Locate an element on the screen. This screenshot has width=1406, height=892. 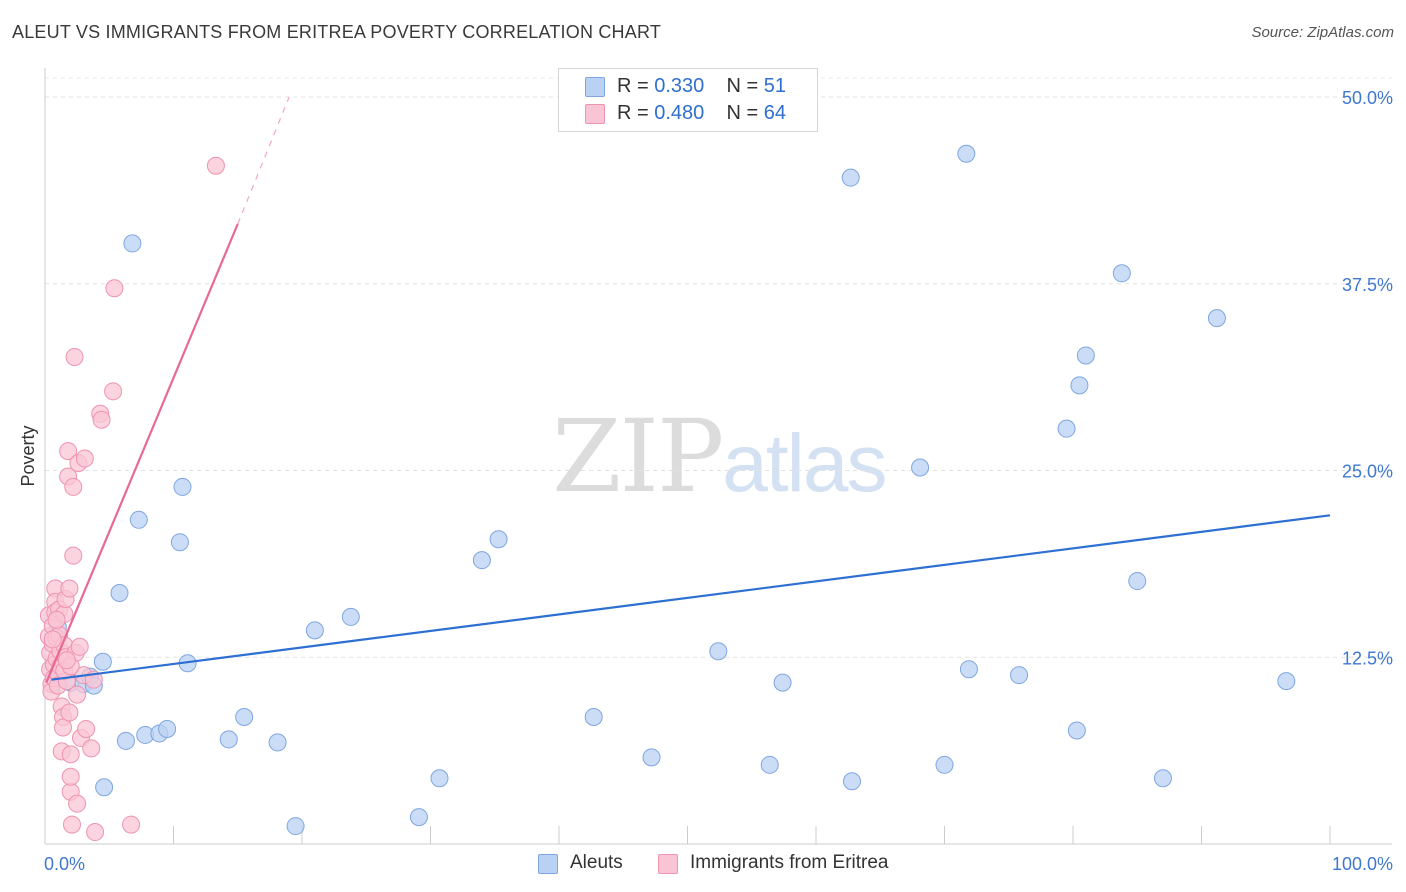
watermark: ZIPatlas is located at coordinates (720, 456).